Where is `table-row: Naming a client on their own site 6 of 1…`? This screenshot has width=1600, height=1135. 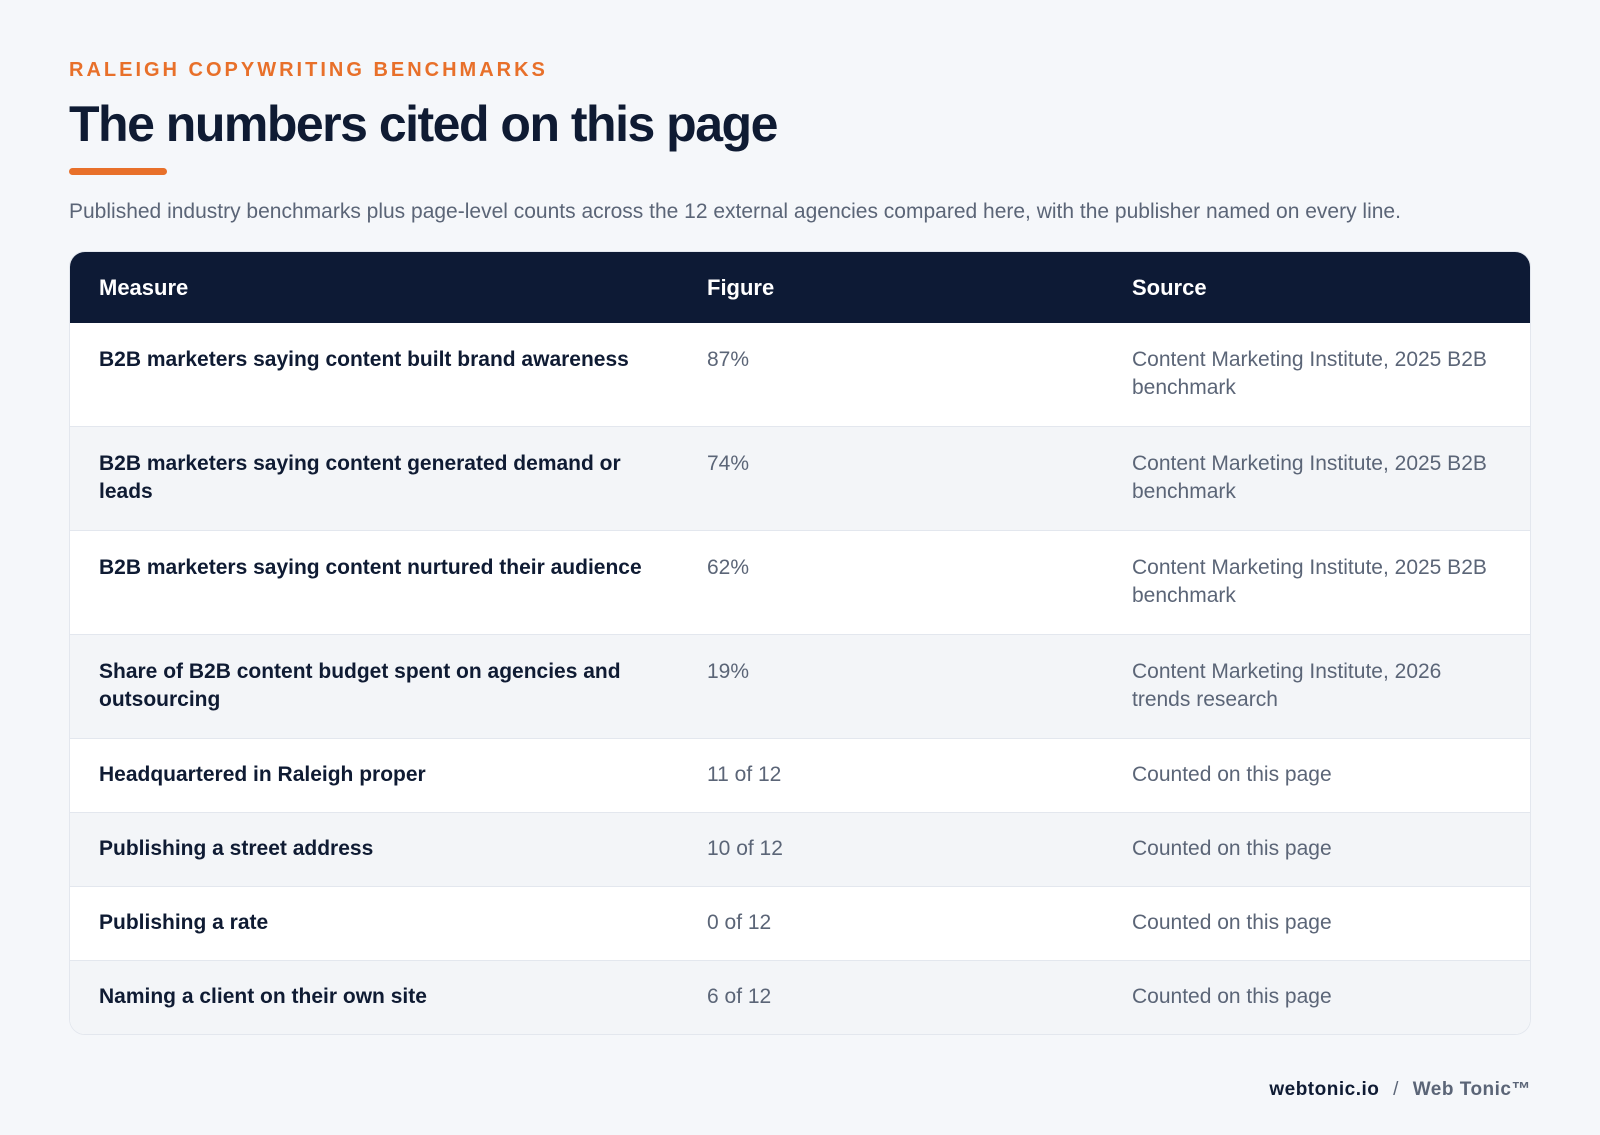 table-row: Naming a client on their own site 6 of 1… is located at coordinates (800, 997).